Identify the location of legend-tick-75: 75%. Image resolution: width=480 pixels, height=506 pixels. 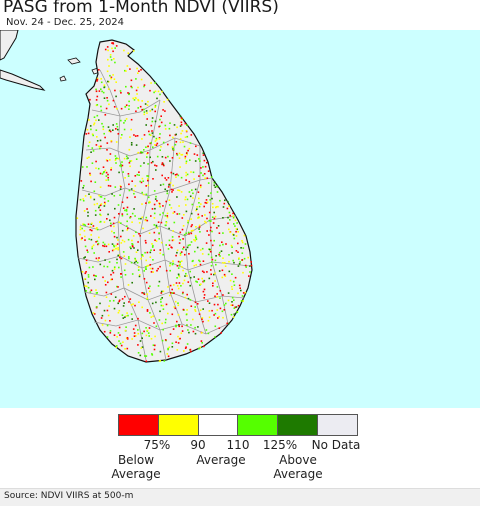
(157, 445).